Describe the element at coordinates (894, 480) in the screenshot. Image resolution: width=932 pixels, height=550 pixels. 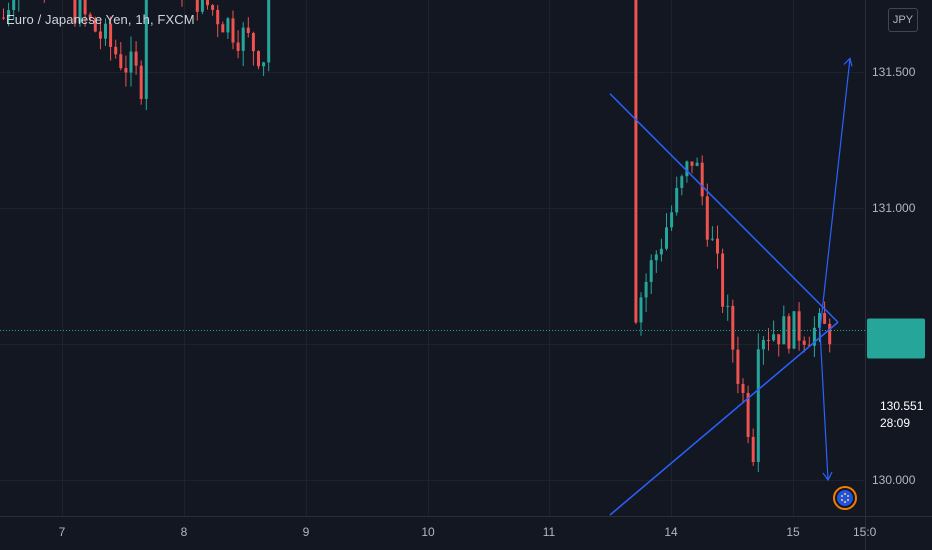
I see `price-tick-label: 130.000` at that location.